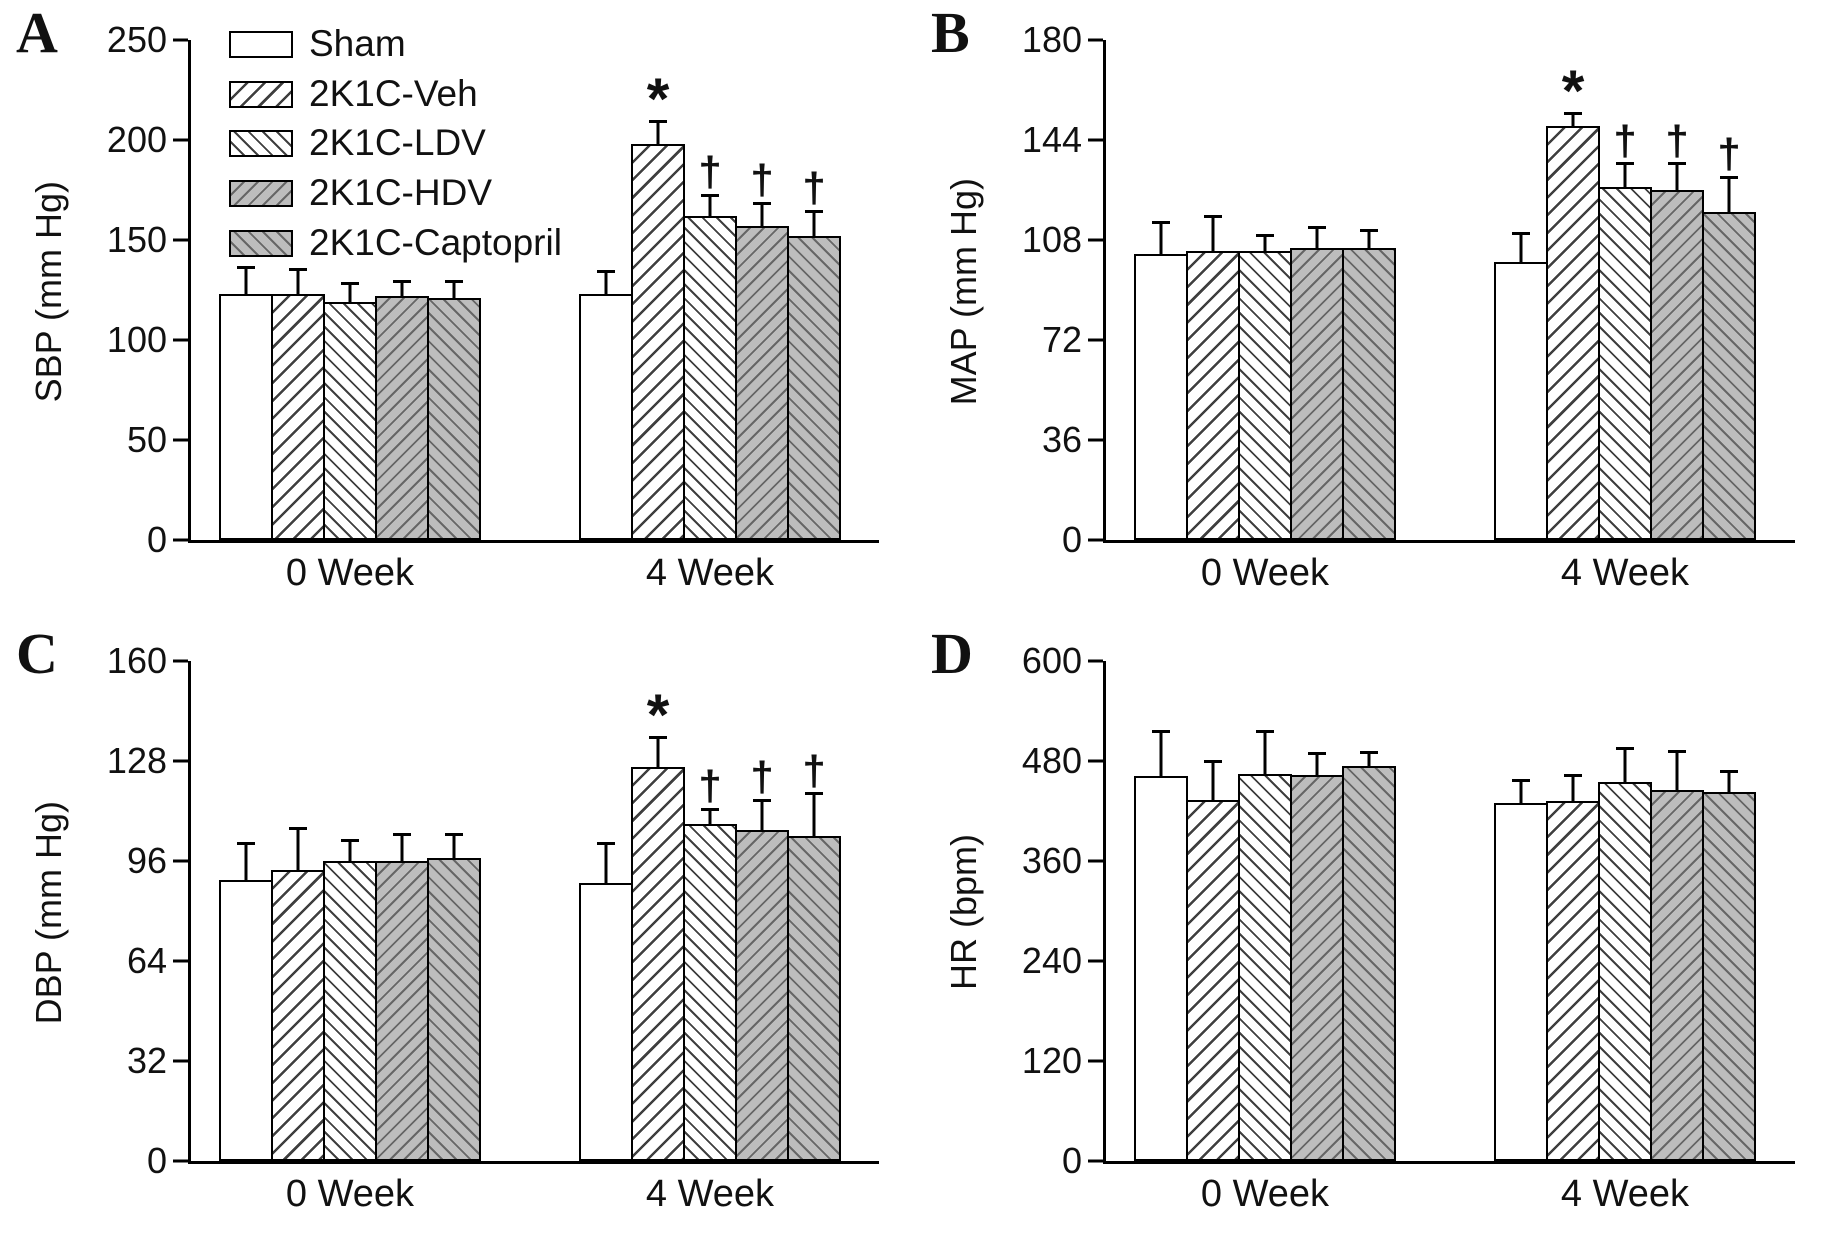 This screenshot has height=1242, width=1831. What do you see at coordinates (1677, 365) in the screenshot?
I see `bar-2k1c-hdv-4-week` at bounding box center [1677, 365].